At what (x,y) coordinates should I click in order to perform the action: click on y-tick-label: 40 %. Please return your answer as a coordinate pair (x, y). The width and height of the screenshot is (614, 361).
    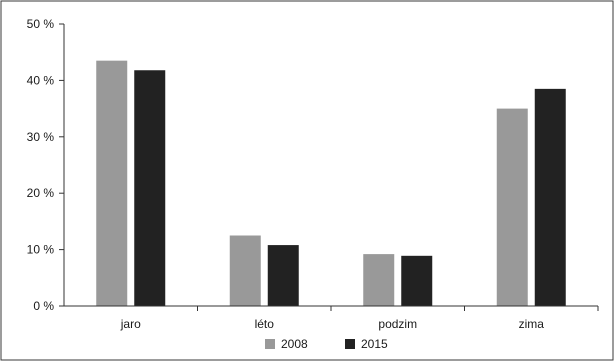
    Looking at the image, I should click on (41, 80).